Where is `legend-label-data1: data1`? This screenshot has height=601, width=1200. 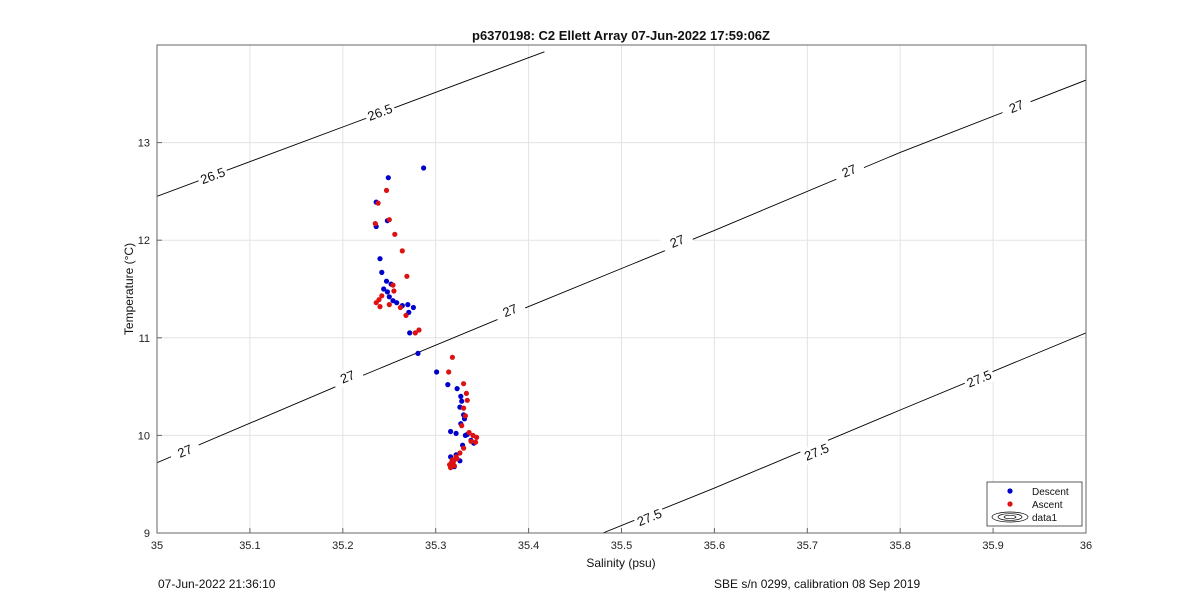
legend-label-data1: data1 is located at coordinates (1044, 518).